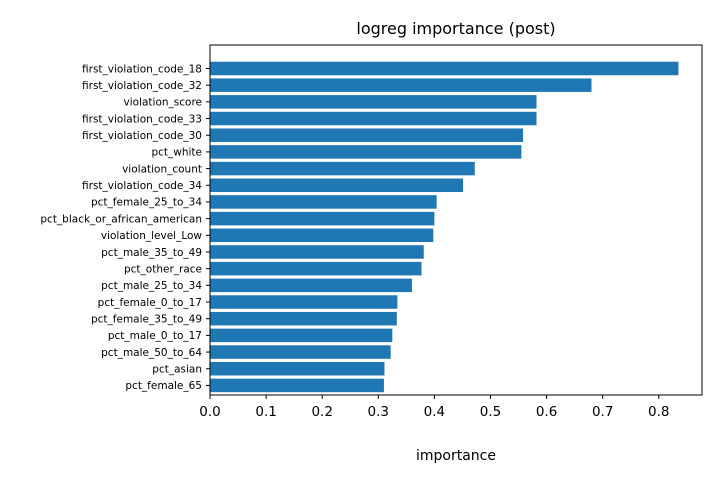 The width and height of the screenshot is (720, 480). What do you see at coordinates (455, 28) in the screenshot?
I see `chart-title: logreg importance (post)` at bounding box center [455, 28].